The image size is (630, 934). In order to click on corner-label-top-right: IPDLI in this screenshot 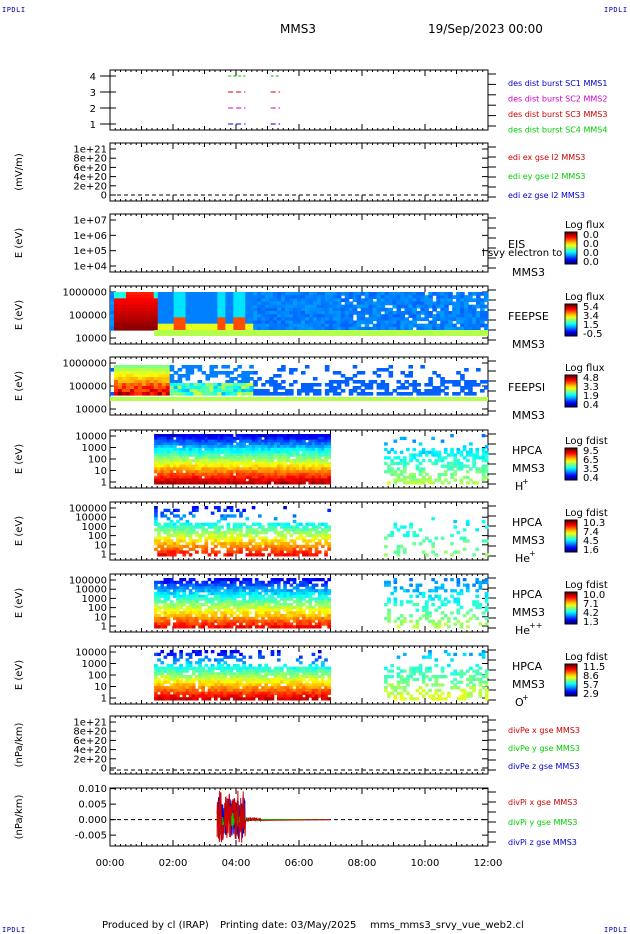, I will do `click(616, 10)`.